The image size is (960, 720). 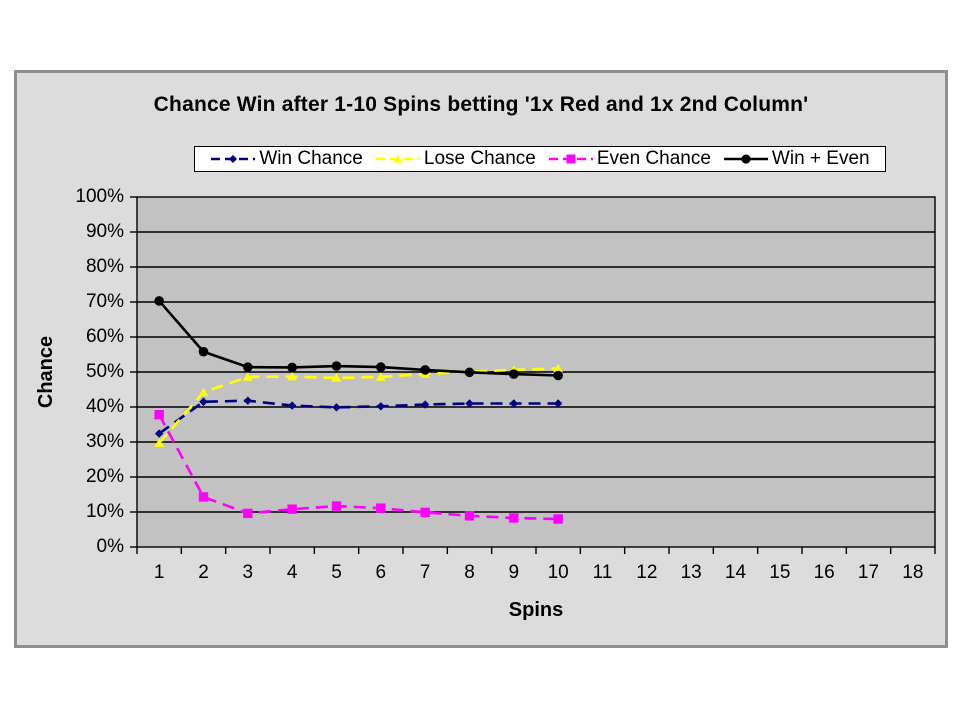 I want to click on x-tick-label: 6, so click(x=381, y=572).